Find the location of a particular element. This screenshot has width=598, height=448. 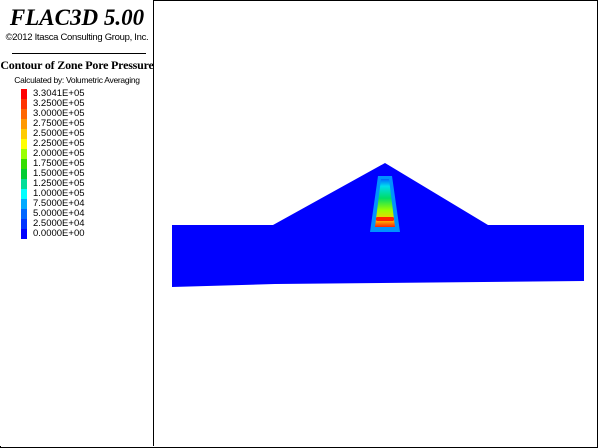

legend-label: 2.7500E+05 is located at coordinates (59, 123).